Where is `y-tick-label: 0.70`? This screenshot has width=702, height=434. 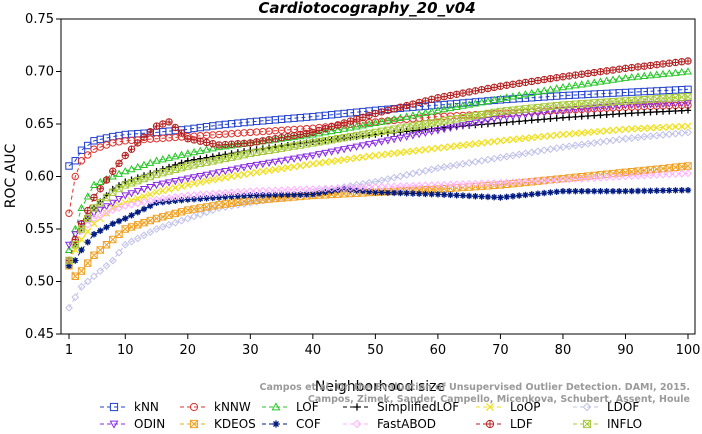 y-tick-label: 0.70 is located at coordinates (39, 72).